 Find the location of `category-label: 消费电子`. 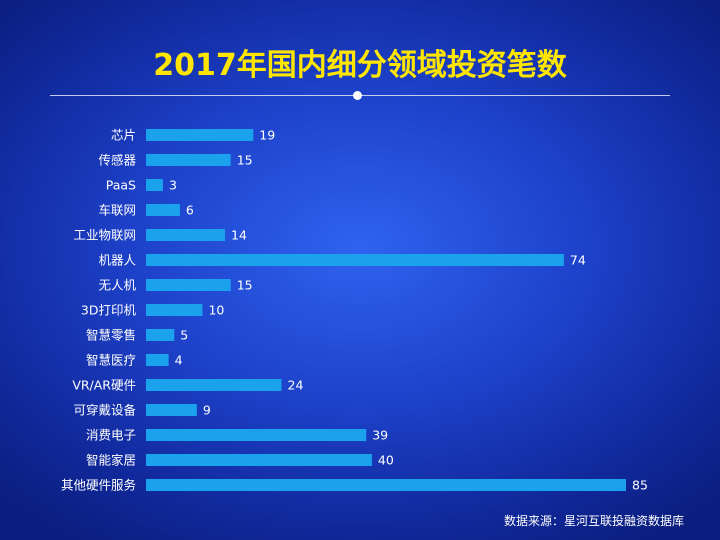

category-label: 消费电子 is located at coordinates (111, 435).